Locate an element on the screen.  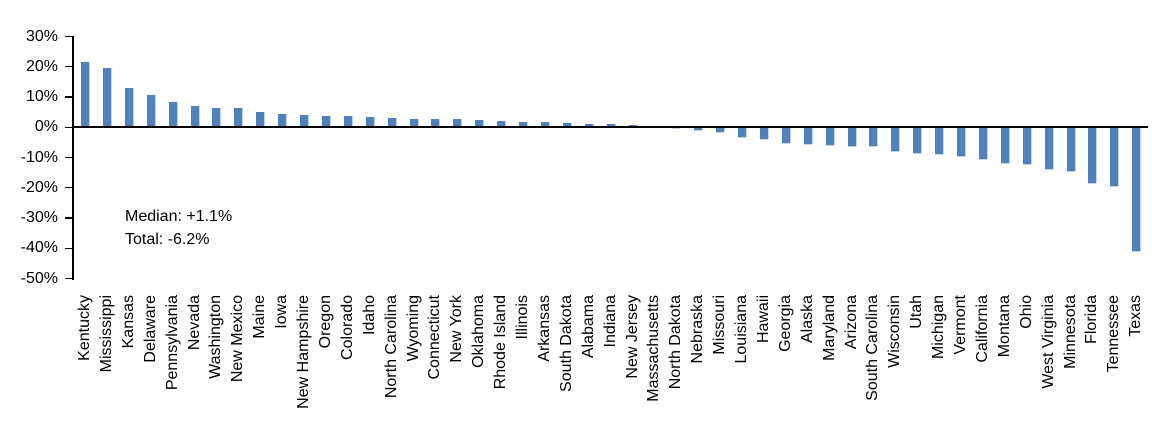
x-category-label: Oregon is located at coordinates (325, 322).